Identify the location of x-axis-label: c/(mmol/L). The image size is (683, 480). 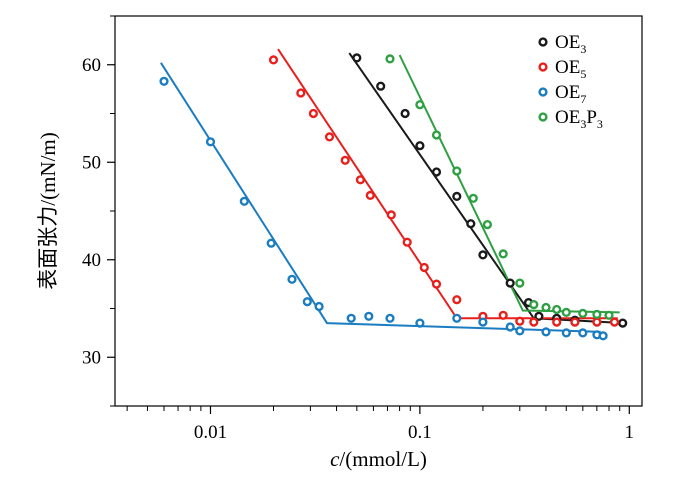
(378, 459).